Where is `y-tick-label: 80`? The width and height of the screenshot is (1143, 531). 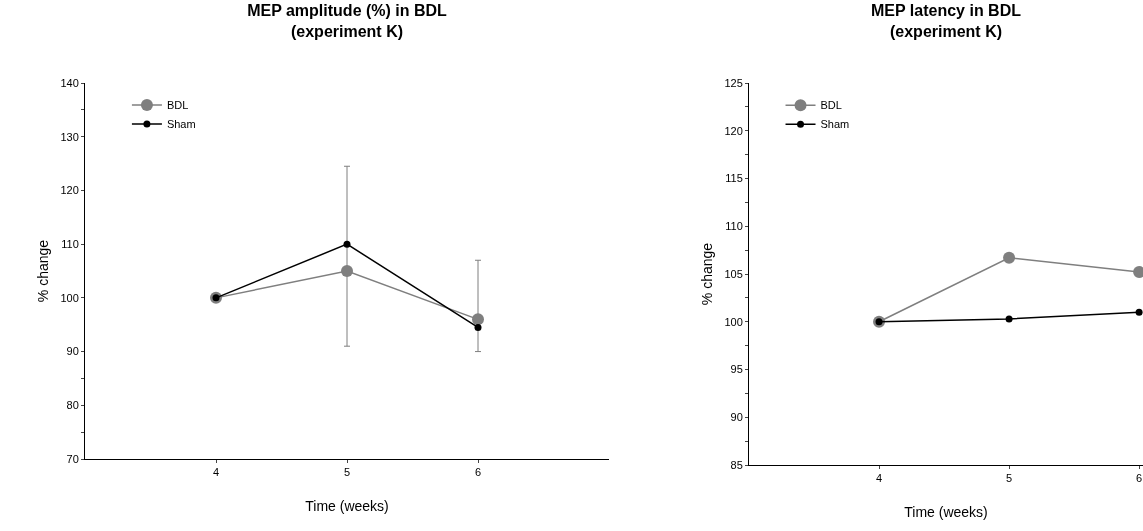 y-tick-label: 80 is located at coordinates (72, 405).